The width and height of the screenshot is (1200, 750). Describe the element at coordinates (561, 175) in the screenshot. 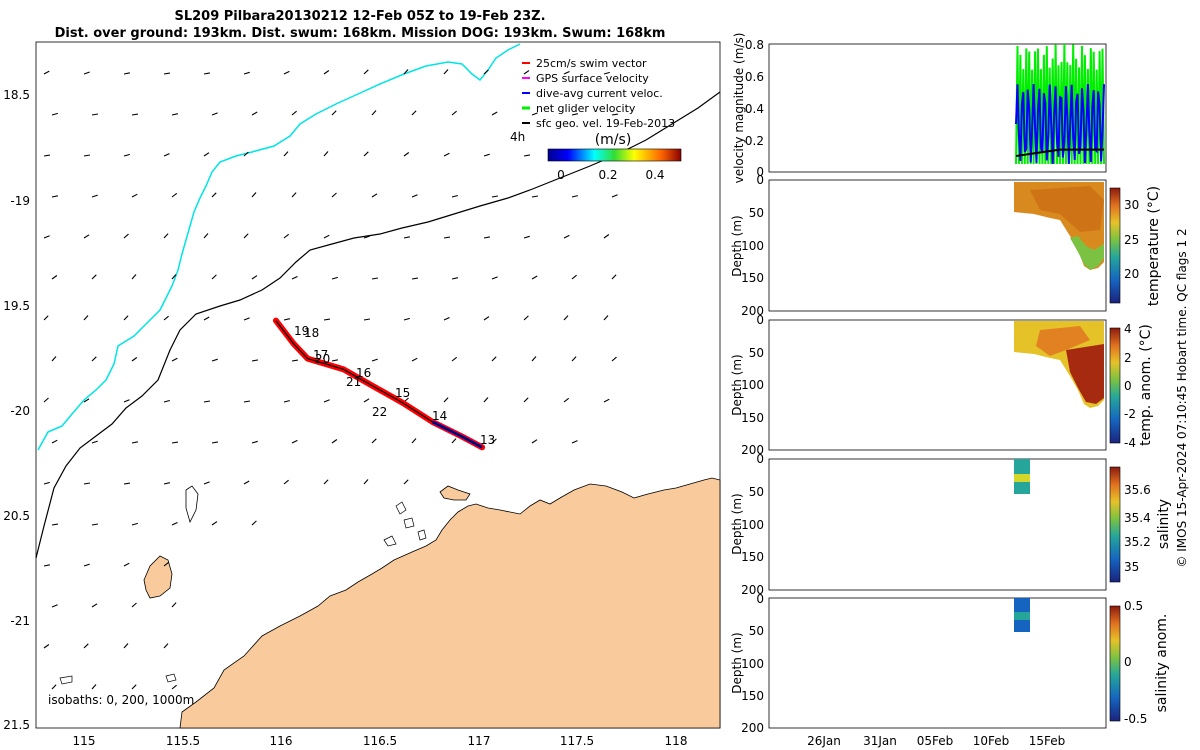

I see `colorbar-tick: 0` at that location.